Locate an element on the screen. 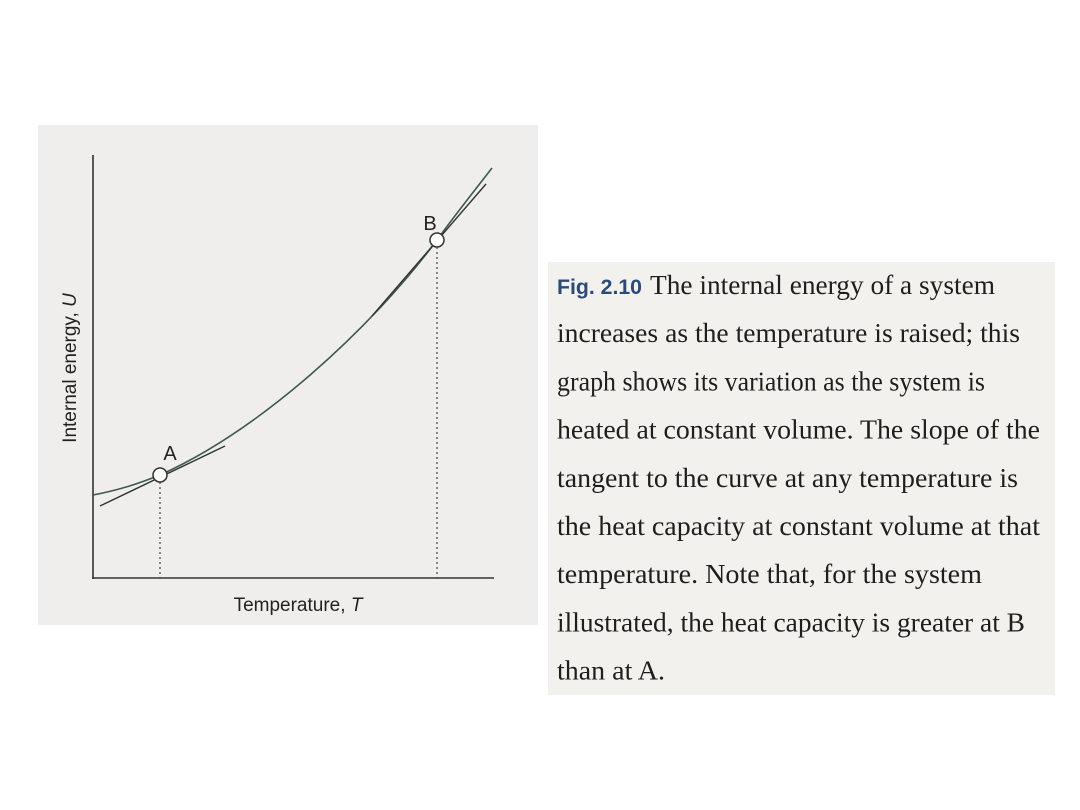  caption-line: The internal energy of a system is located at coordinates (822, 285).